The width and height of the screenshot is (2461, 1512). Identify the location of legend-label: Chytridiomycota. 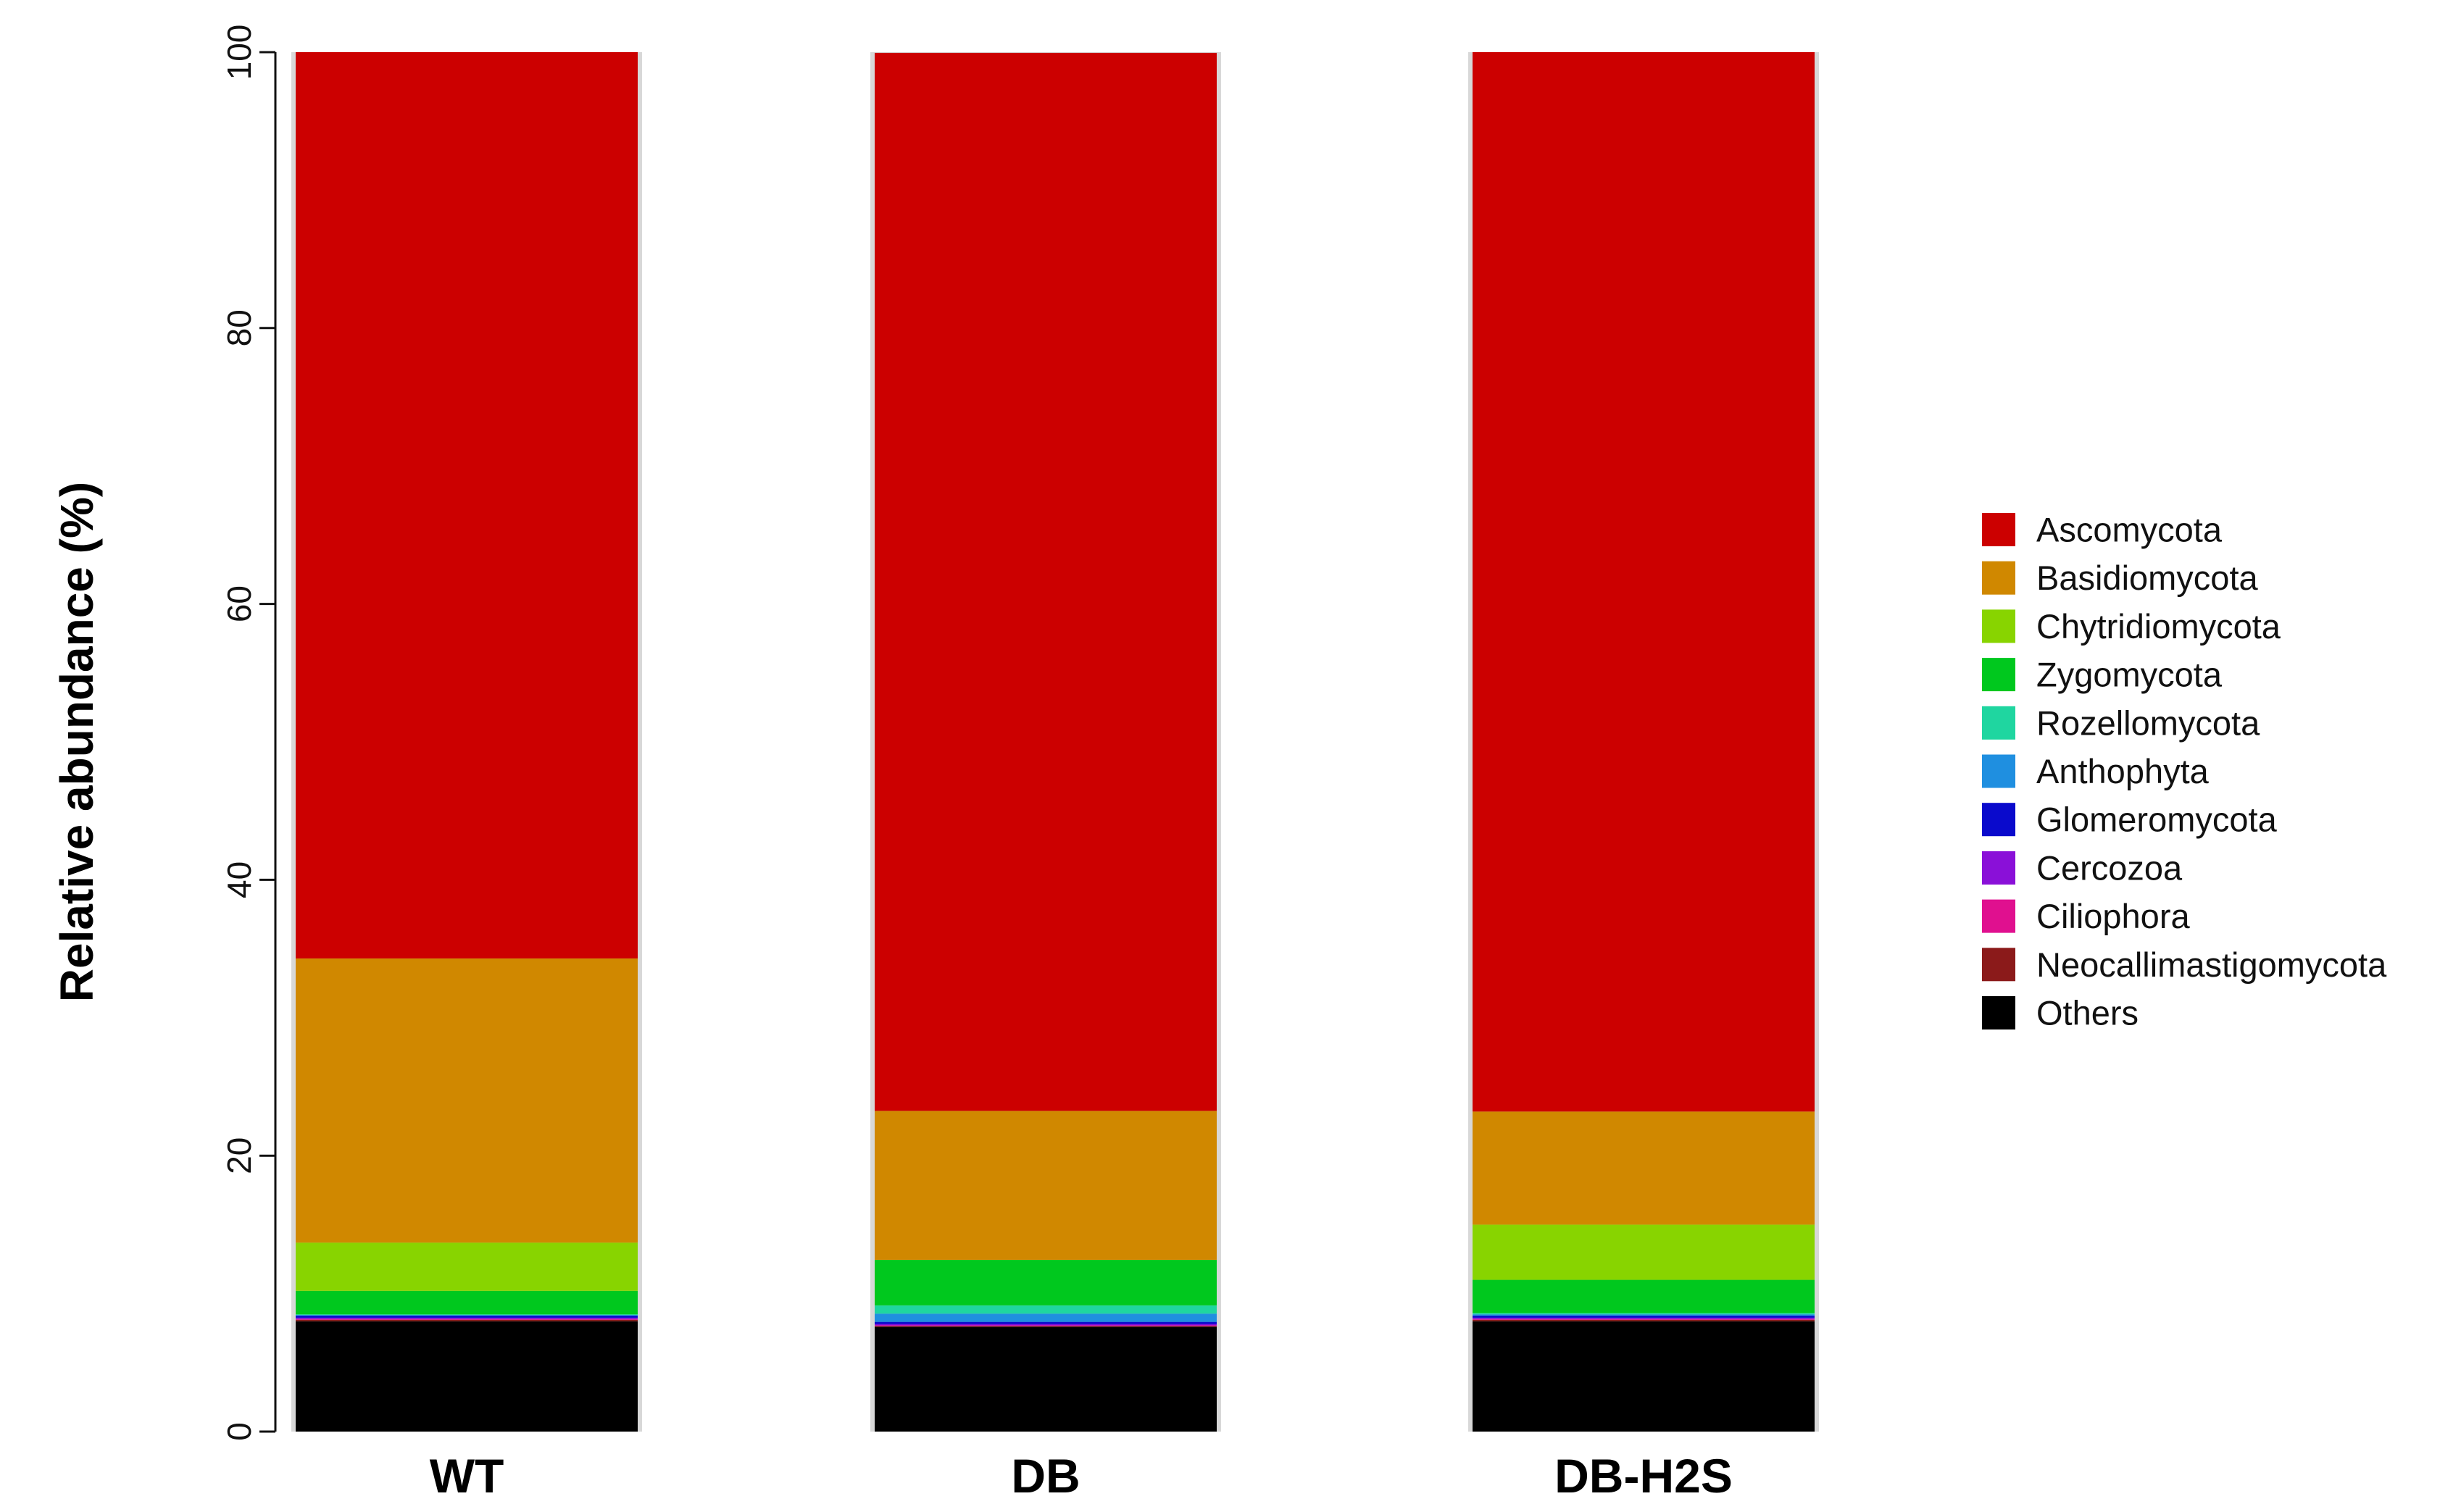
(2158, 626).